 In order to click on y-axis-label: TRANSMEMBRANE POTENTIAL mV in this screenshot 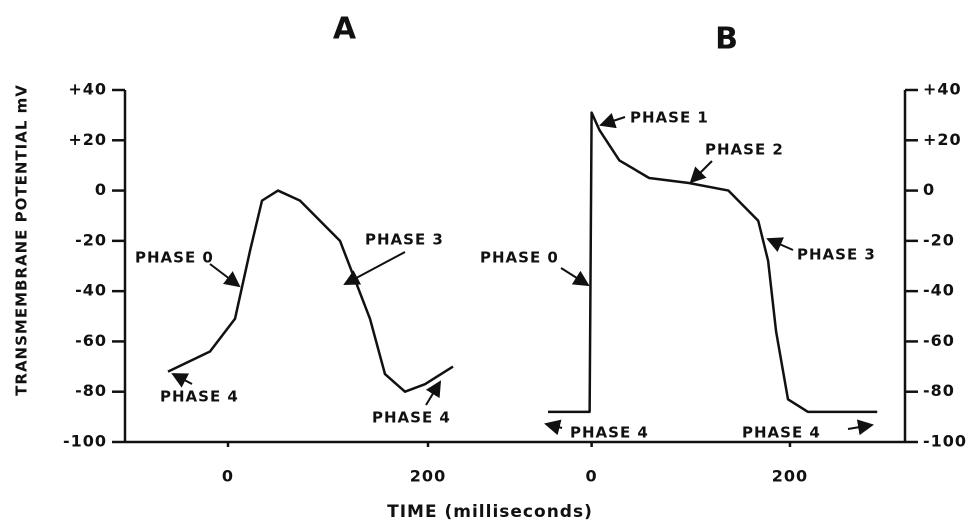, I will do `click(22, 240)`.